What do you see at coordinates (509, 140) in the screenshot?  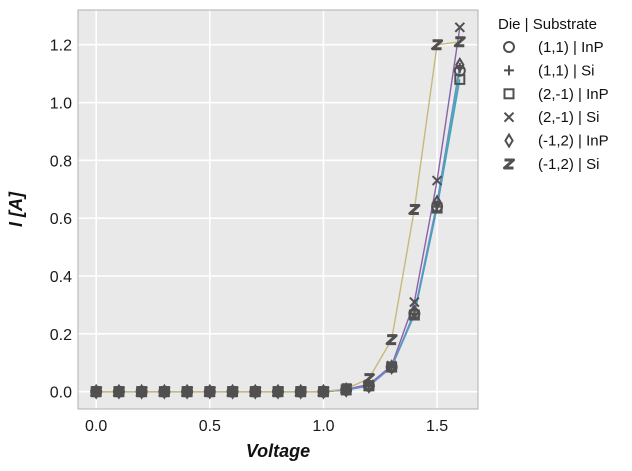 I see `legend-marker-diamond` at bounding box center [509, 140].